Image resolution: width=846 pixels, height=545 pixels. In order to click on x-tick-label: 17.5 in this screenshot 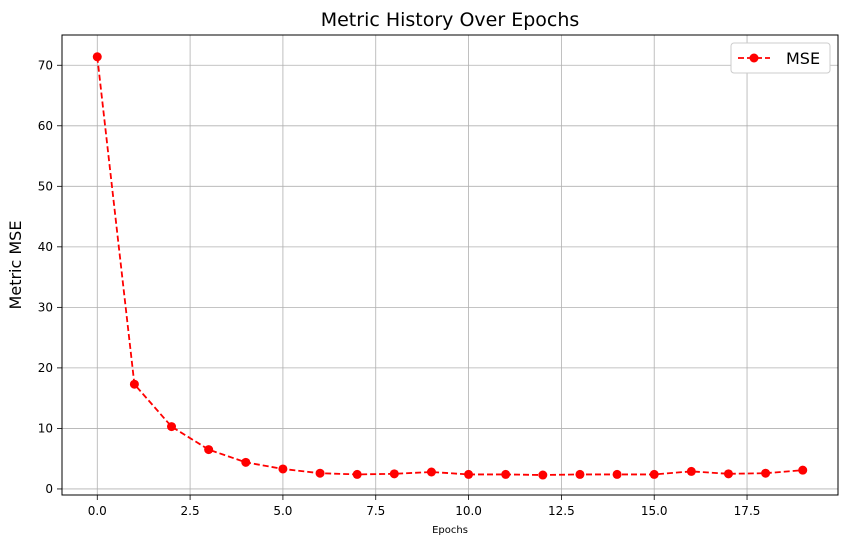, I will do `click(747, 511)`.